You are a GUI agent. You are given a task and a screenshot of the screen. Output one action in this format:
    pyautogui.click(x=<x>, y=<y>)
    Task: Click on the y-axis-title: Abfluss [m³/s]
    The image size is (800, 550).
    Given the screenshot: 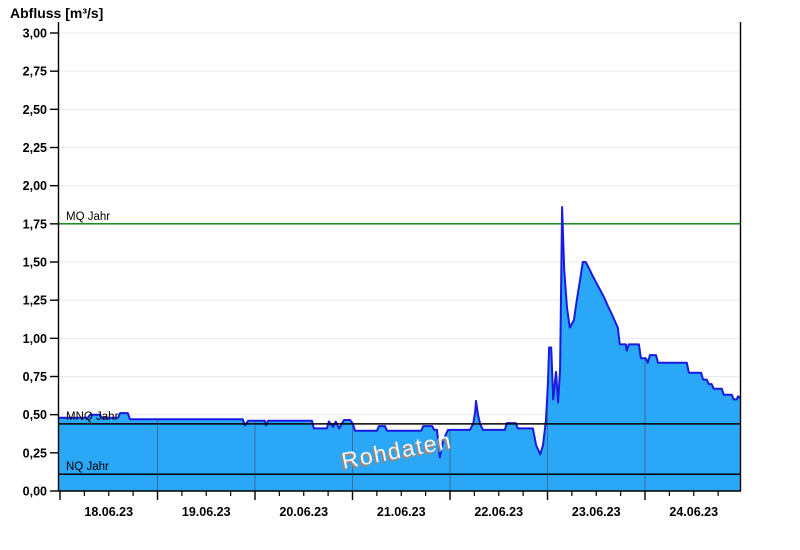 What is the action you would take?
    pyautogui.click(x=57, y=13)
    